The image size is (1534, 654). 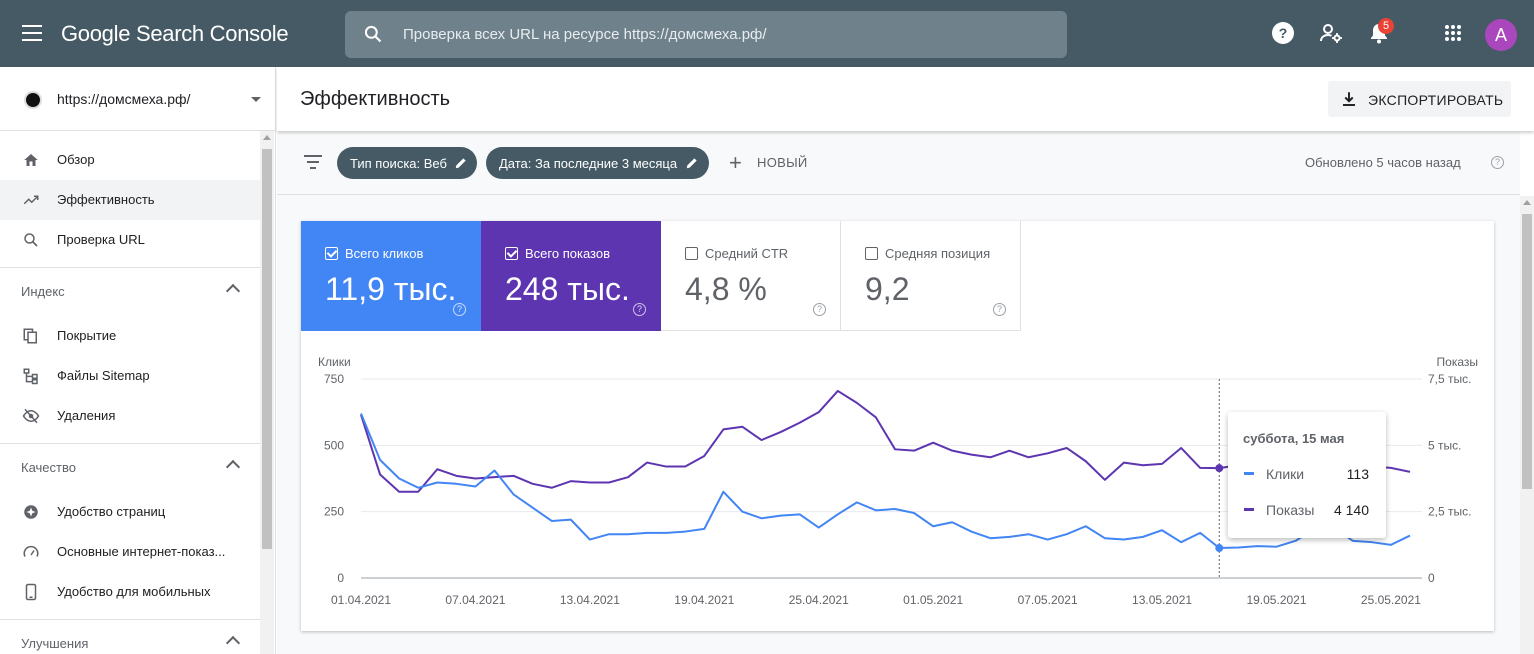 I want to click on sidebar-item-overview: Обзор, so click(x=130, y=160).